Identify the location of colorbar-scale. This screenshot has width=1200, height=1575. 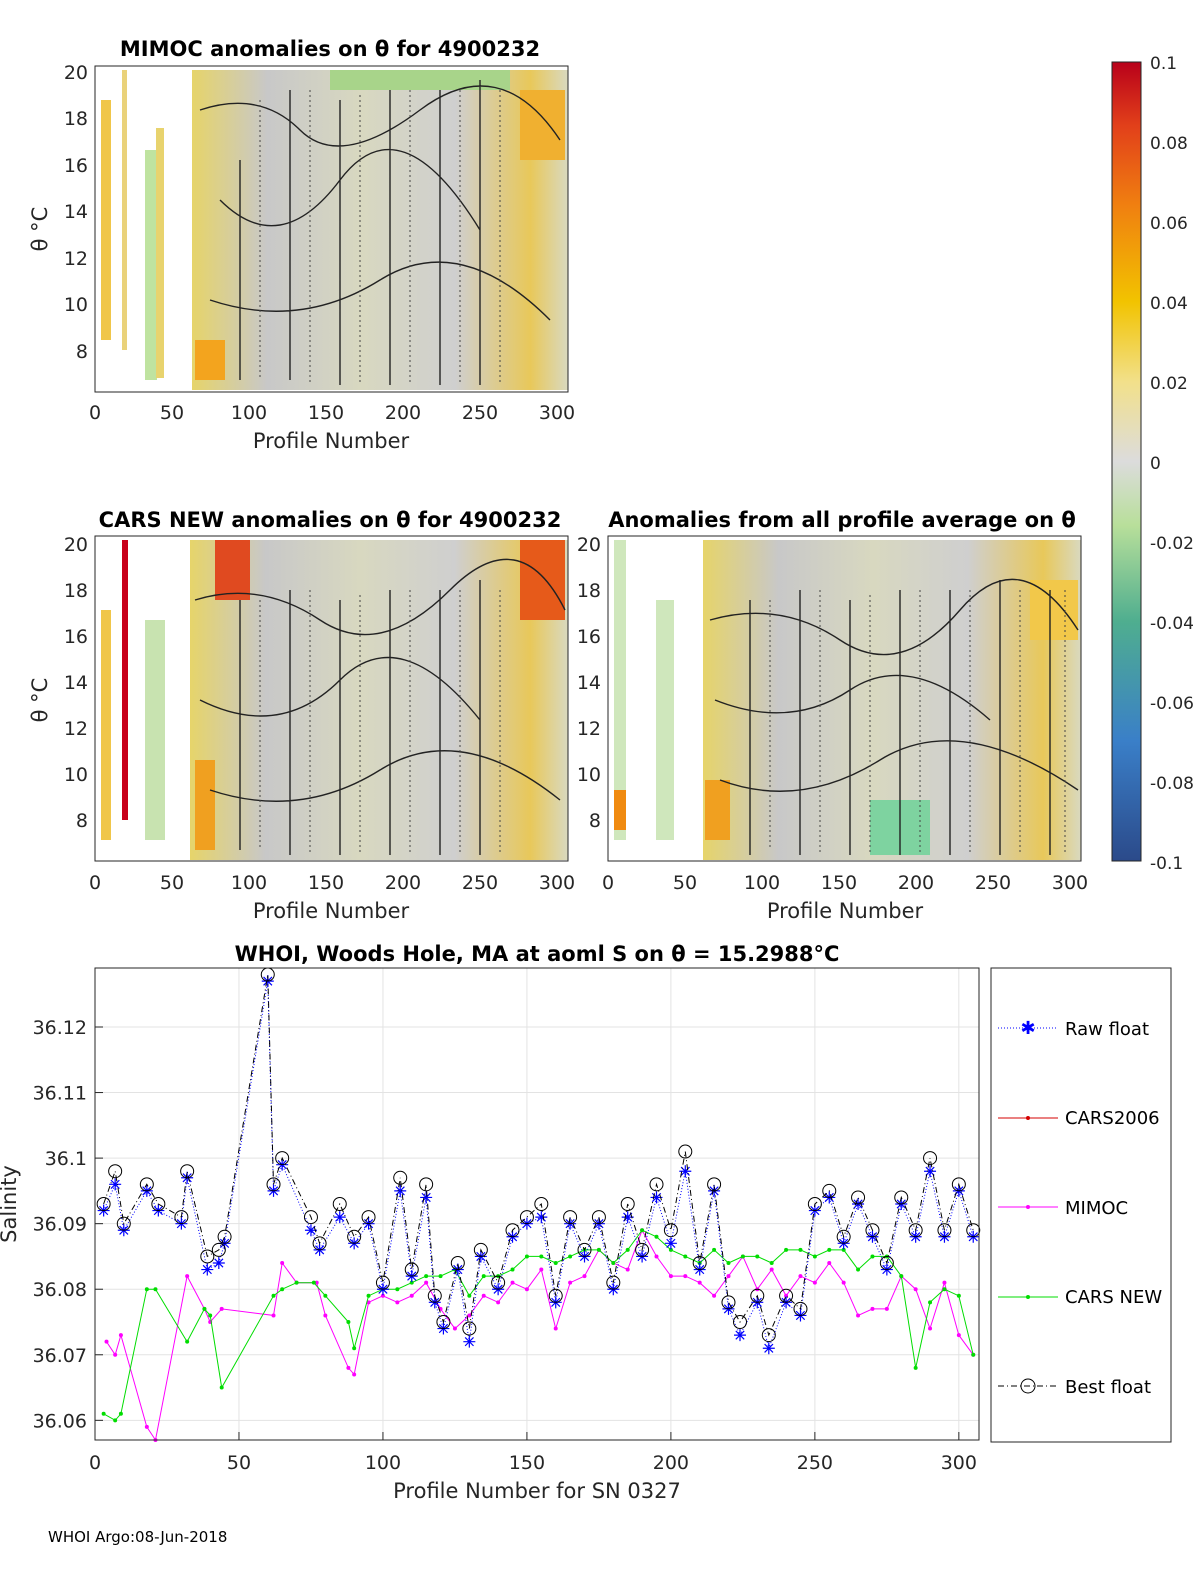
(1126, 461).